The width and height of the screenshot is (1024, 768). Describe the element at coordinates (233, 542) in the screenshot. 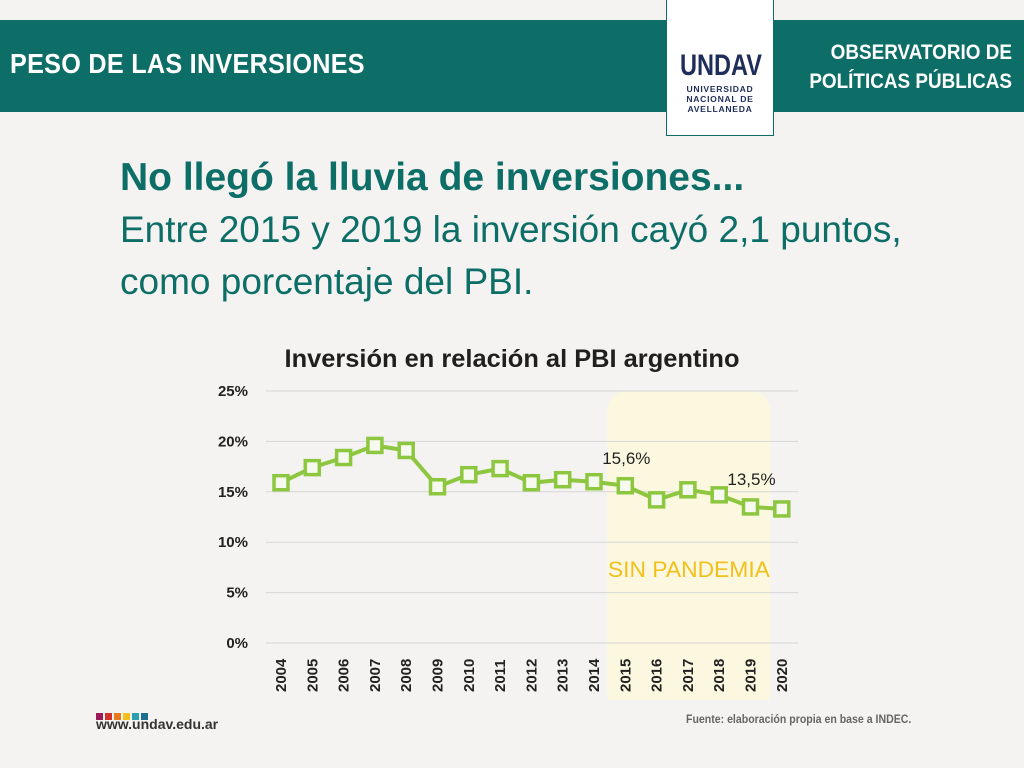

I see `y-tick-label: 10%` at that location.